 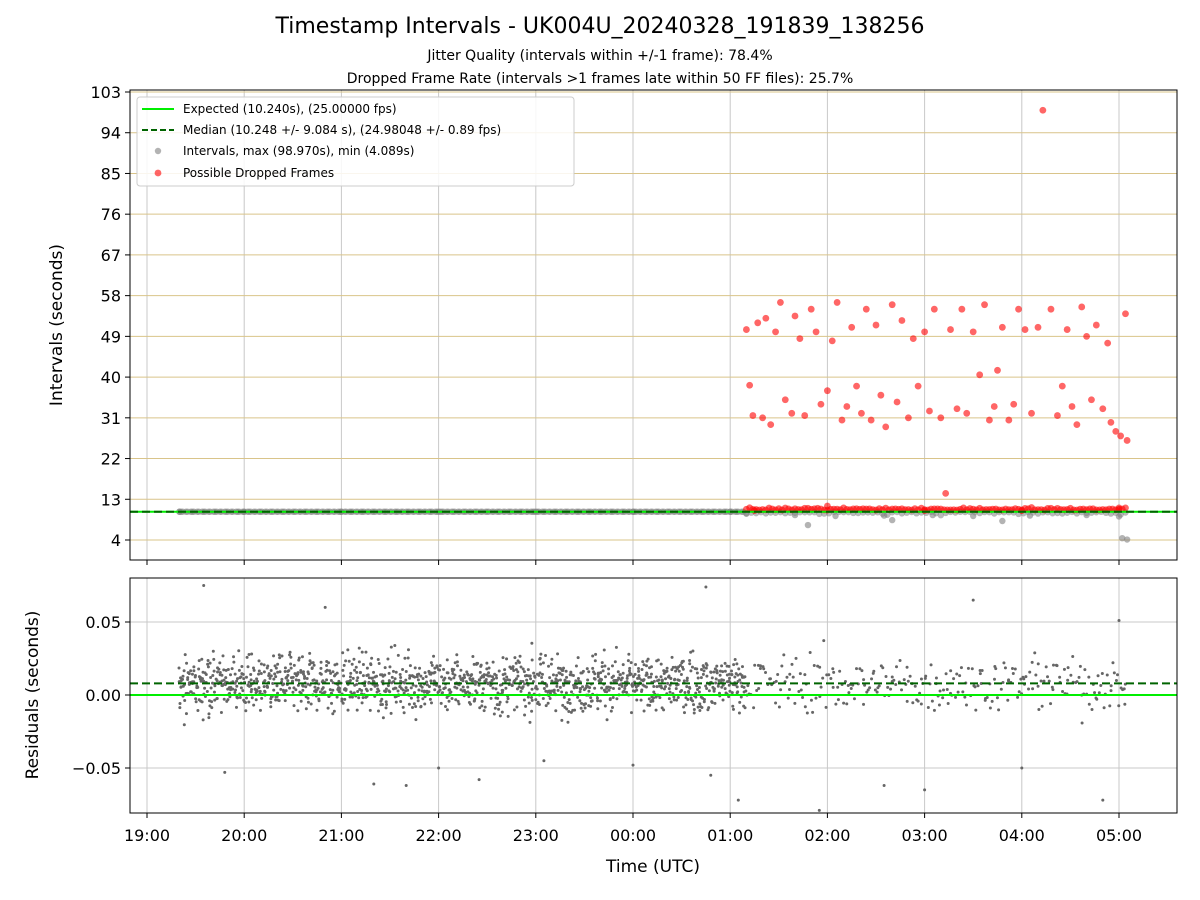 I want to click on x-axis-label: Time (UTC), so click(x=652, y=867).